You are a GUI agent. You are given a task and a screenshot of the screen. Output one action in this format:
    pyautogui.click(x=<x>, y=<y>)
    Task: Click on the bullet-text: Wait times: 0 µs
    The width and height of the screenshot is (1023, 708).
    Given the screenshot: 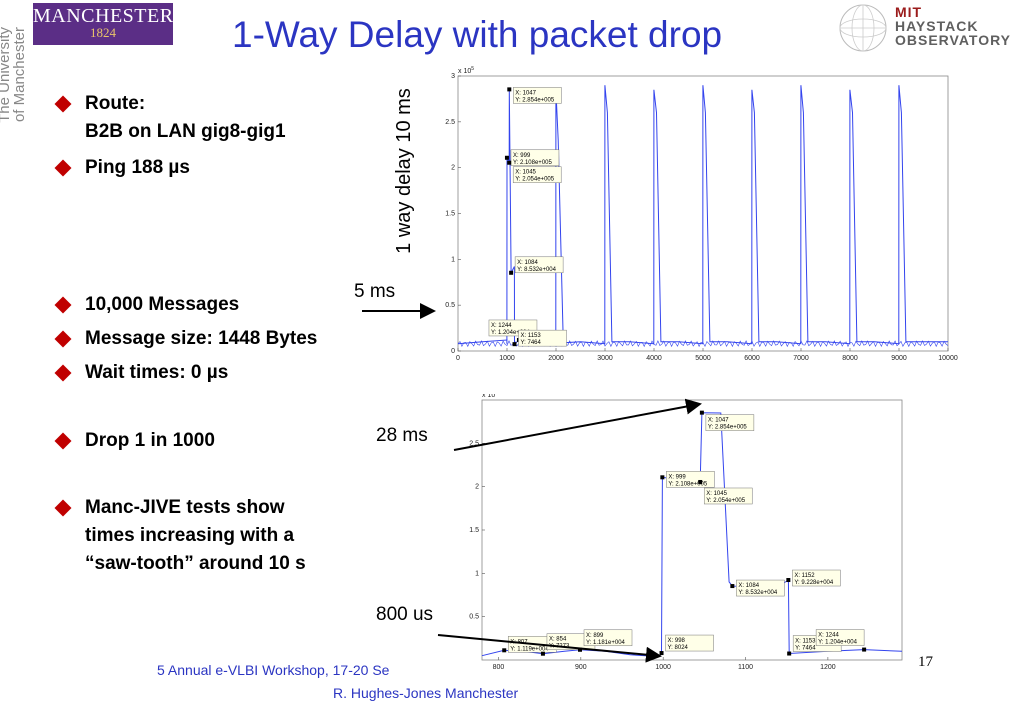 What is the action you would take?
    pyautogui.click(x=157, y=372)
    